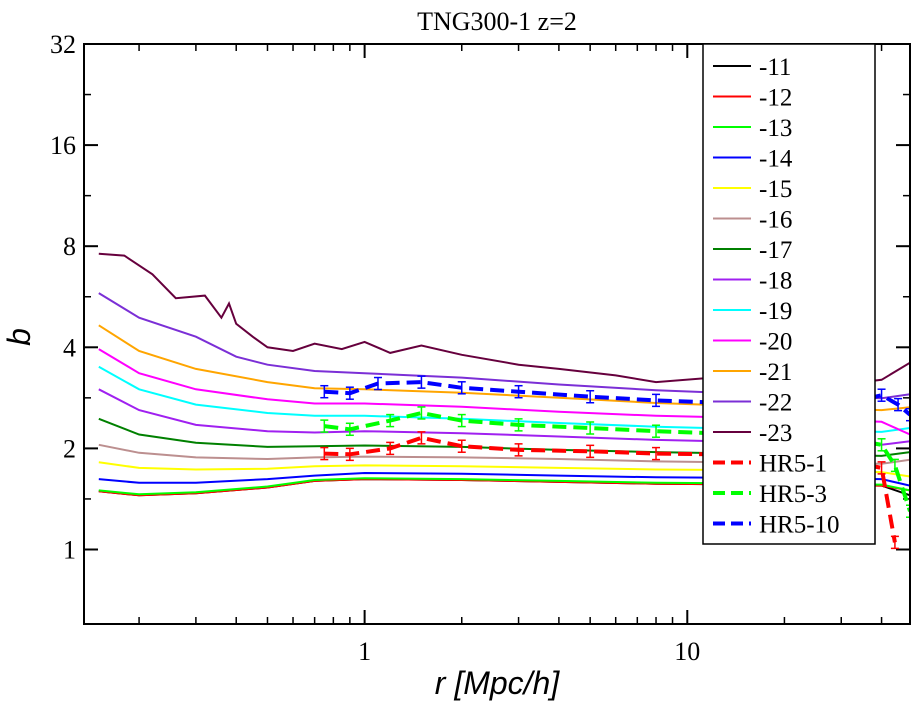  What do you see at coordinates (69, 549) in the screenshot?
I see `y-tick-label: 1` at bounding box center [69, 549].